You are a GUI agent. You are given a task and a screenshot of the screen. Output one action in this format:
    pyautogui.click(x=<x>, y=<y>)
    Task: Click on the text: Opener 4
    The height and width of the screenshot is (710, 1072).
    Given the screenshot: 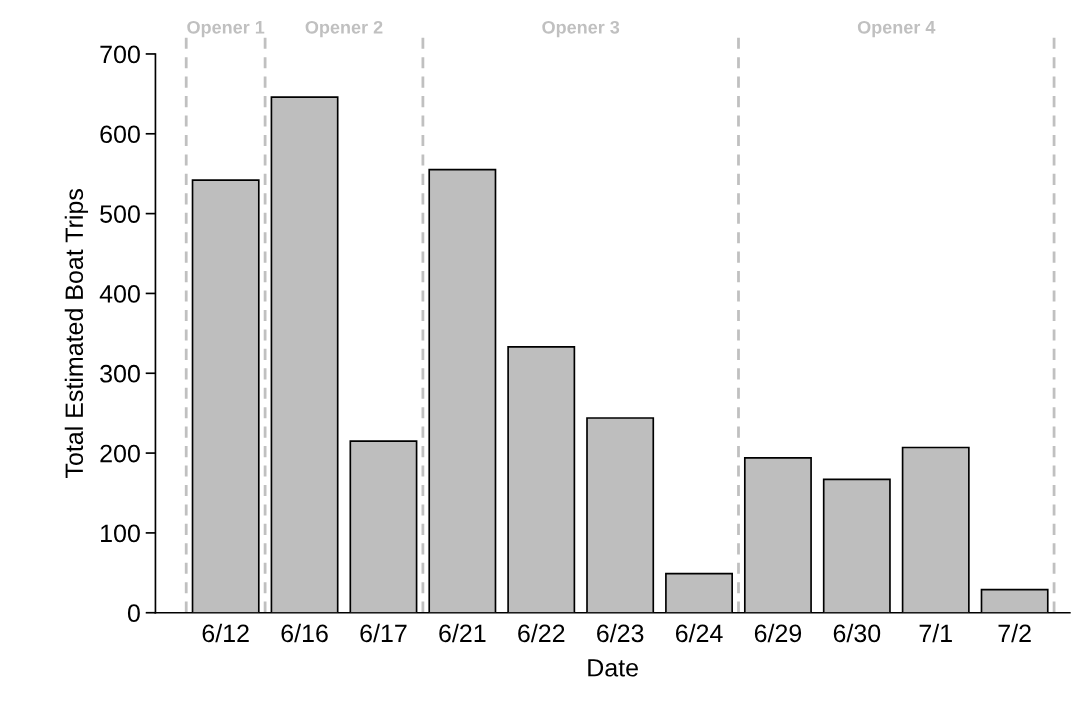 What is the action you would take?
    pyautogui.click(x=896, y=29)
    